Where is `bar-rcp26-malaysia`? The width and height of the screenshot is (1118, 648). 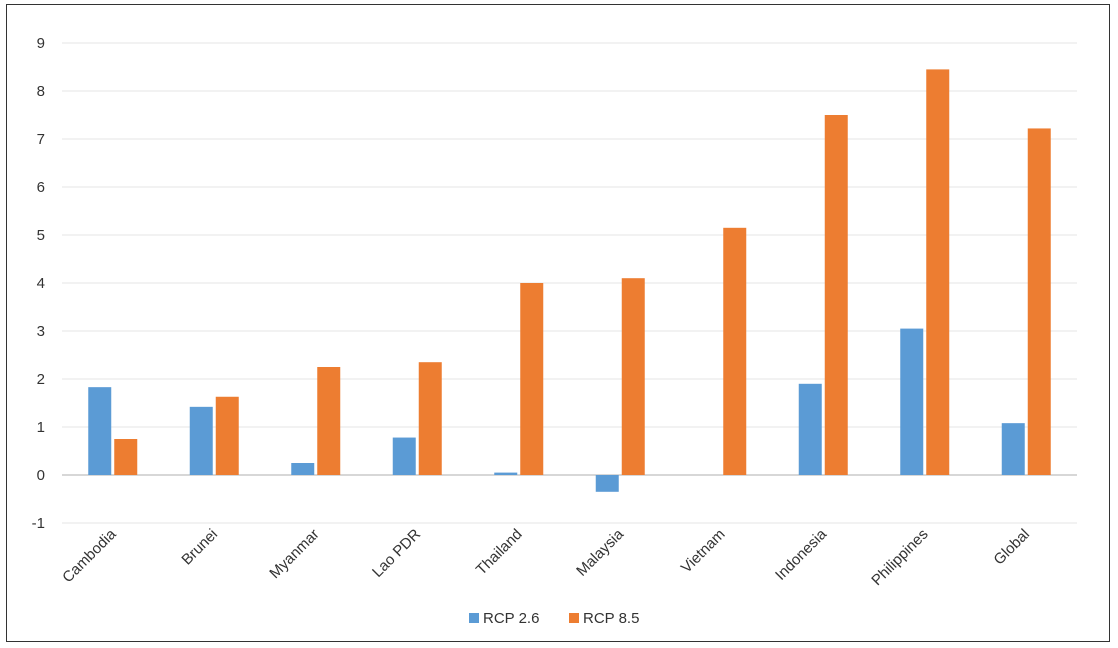 bar-rcp26-malaysia is located at coordinates (607, 483).